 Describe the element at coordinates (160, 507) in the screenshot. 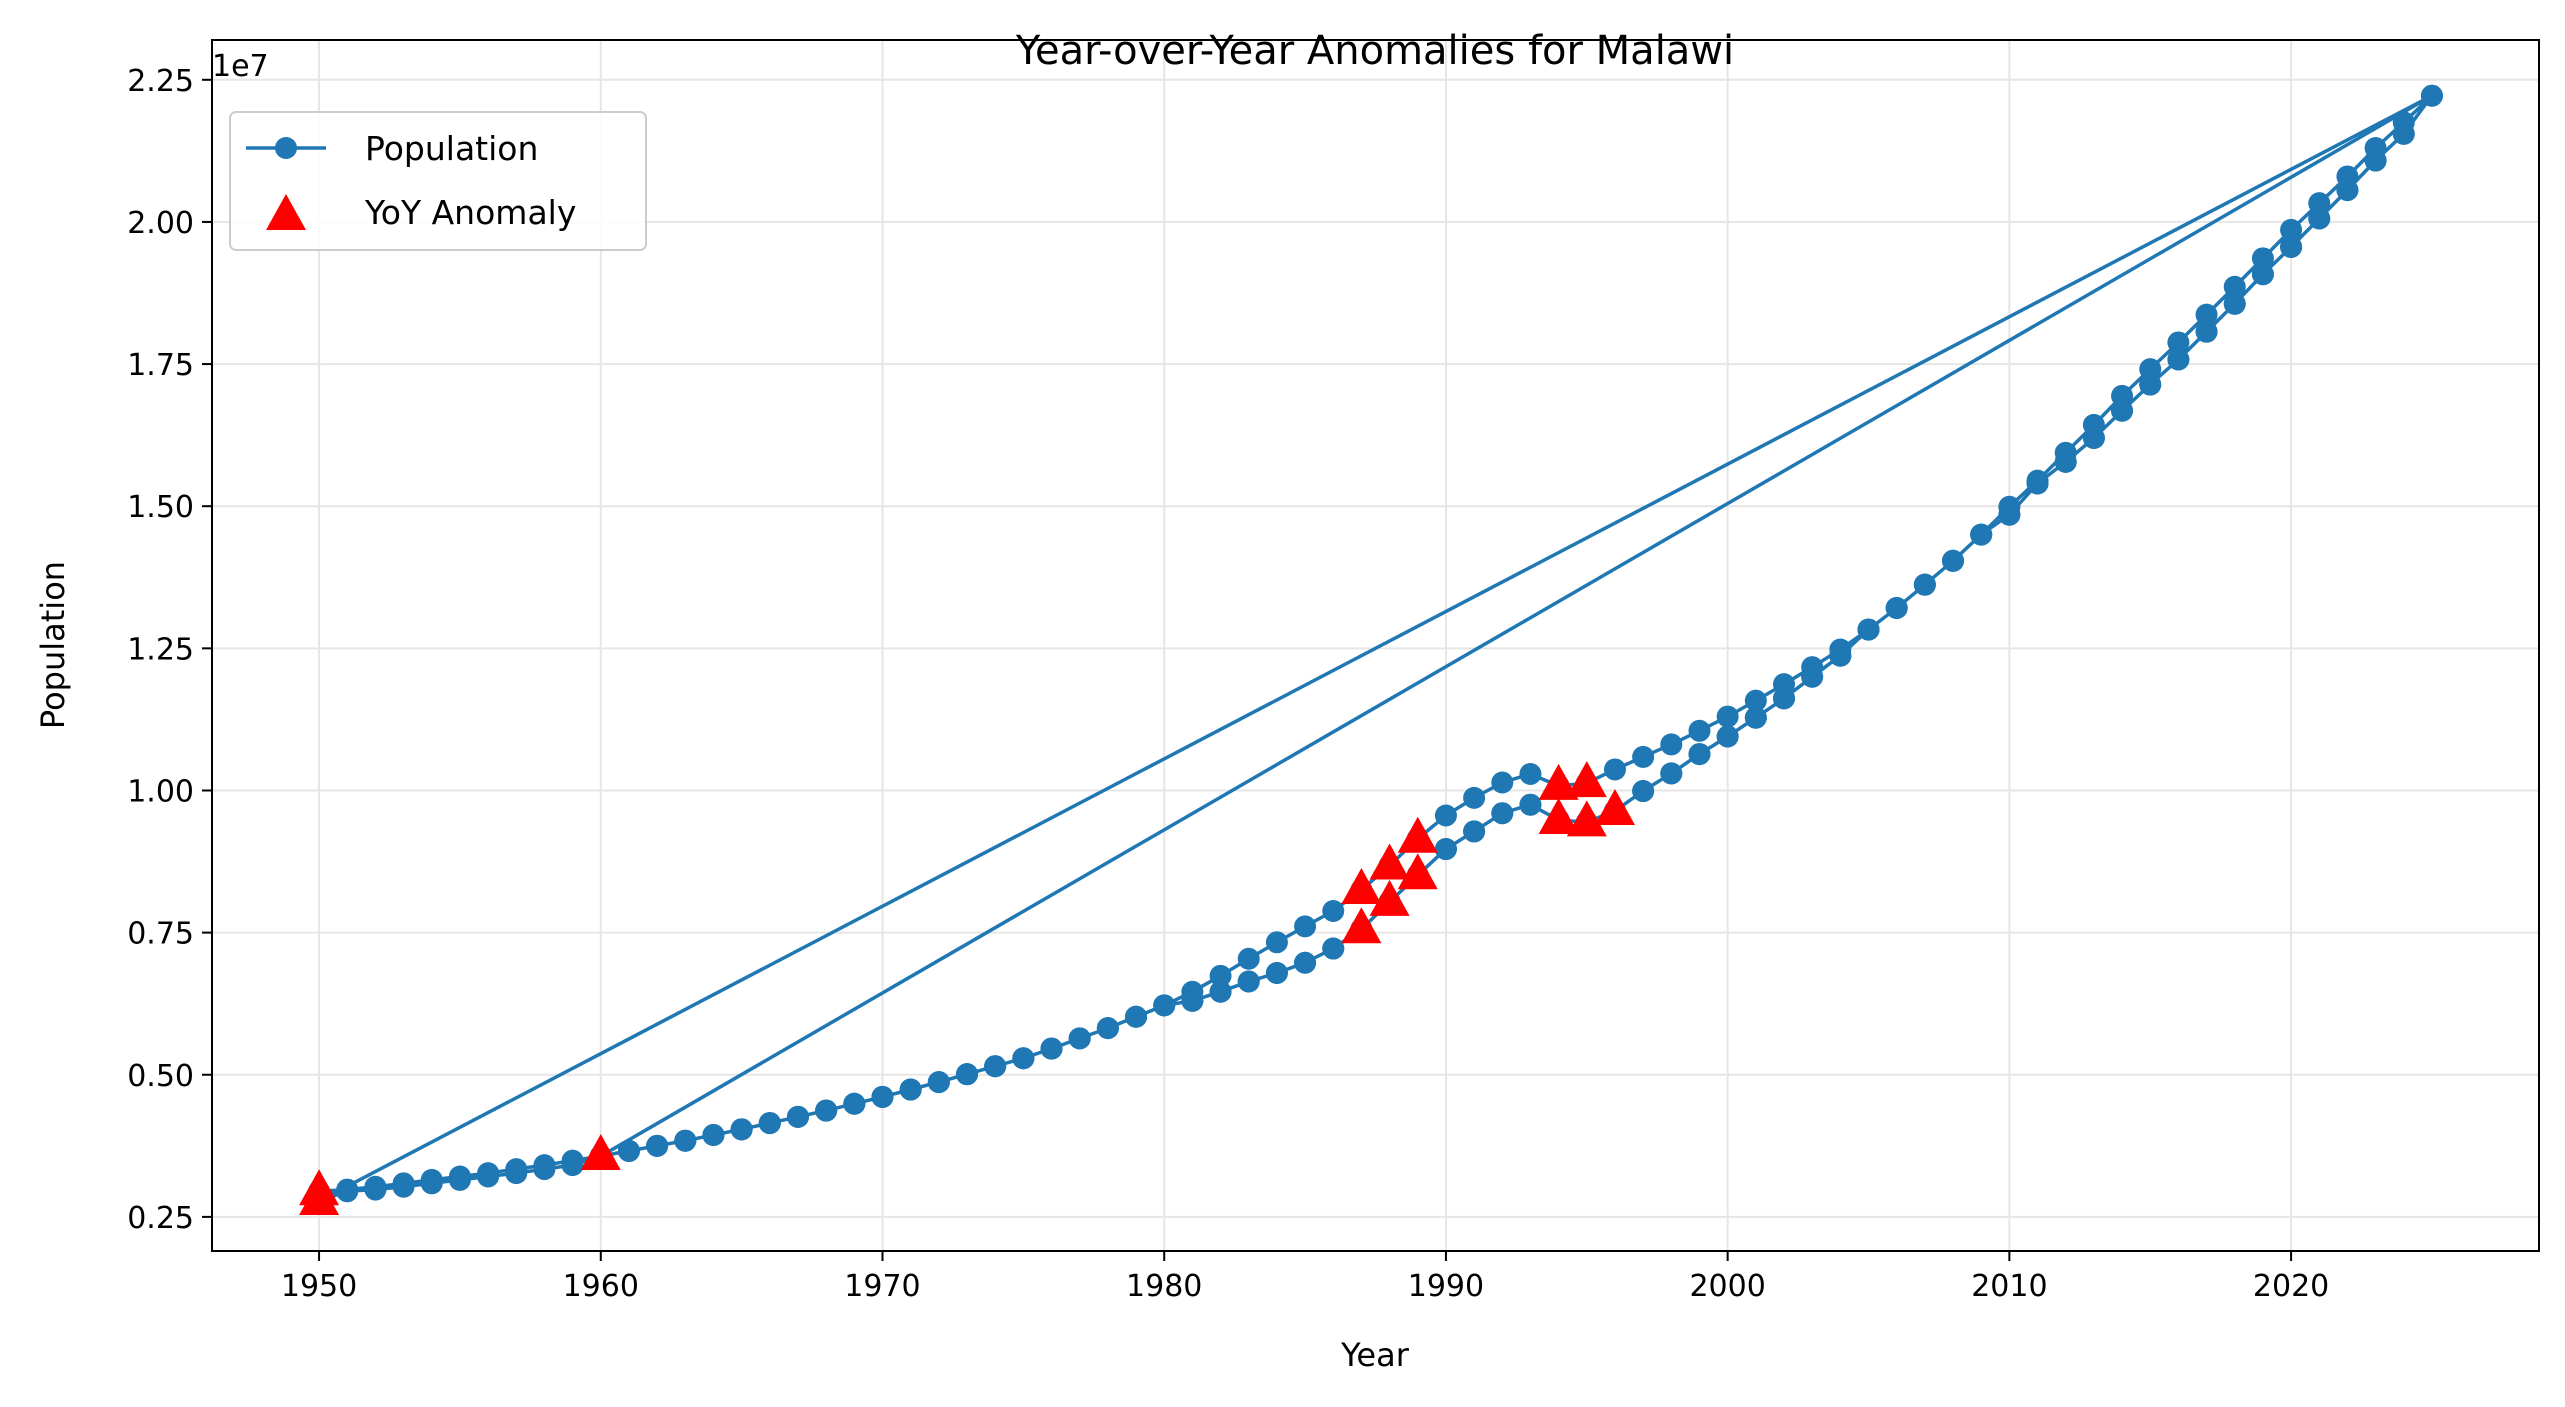

I see `y-tick-label: 1.50` at that location.